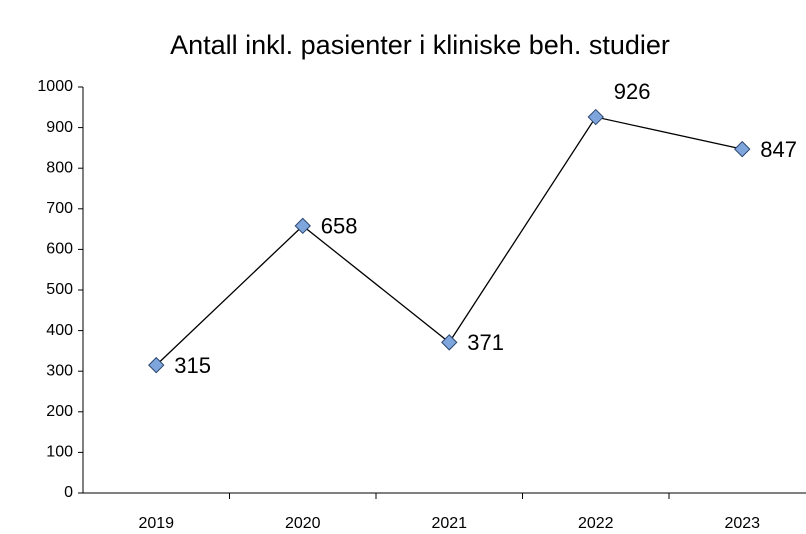 This screenshot has height=534, width=806. I want to click on y-tick-label: 900, so click(59, 127).